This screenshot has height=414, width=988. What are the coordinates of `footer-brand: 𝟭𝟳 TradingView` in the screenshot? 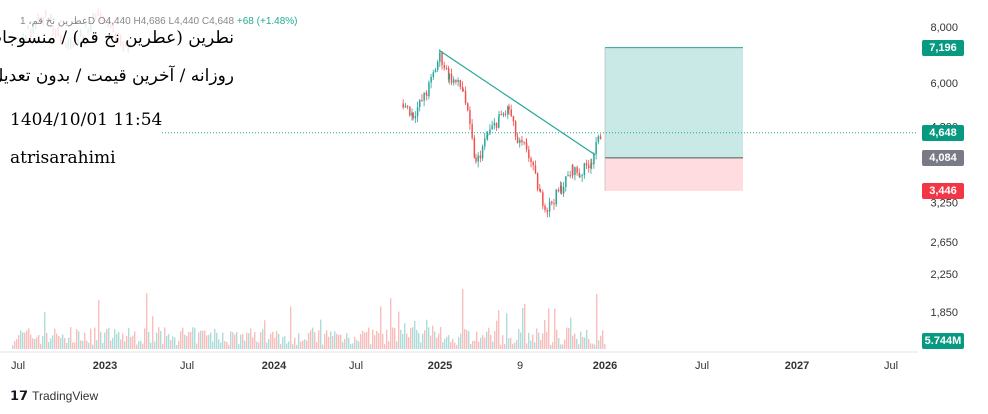 It's located at (54, 396).